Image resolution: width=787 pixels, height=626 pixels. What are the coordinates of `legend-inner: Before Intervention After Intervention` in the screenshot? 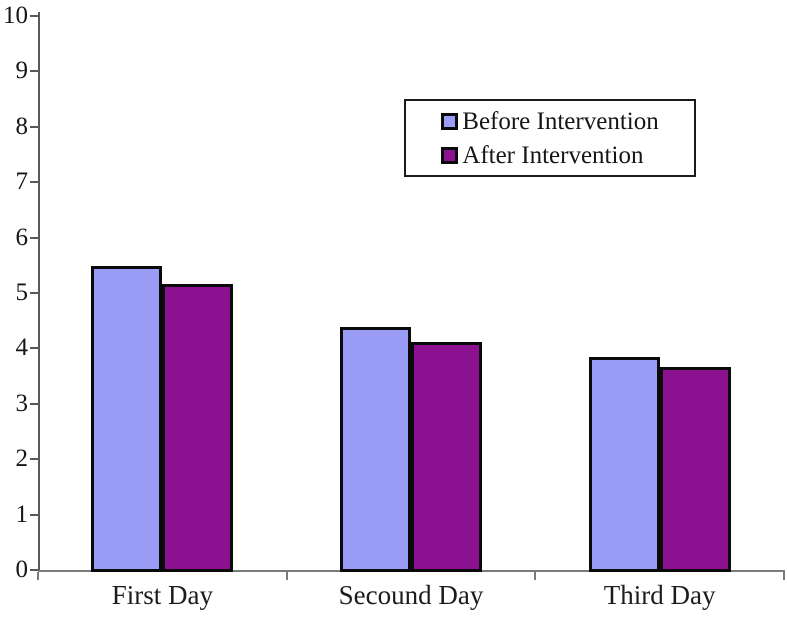 It's located at (550, 138).